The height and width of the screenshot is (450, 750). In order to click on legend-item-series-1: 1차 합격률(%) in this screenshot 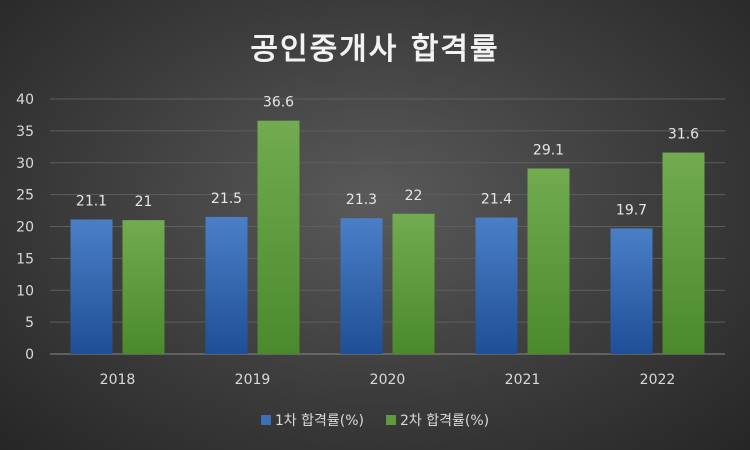, I will do `click(312, 420)`.